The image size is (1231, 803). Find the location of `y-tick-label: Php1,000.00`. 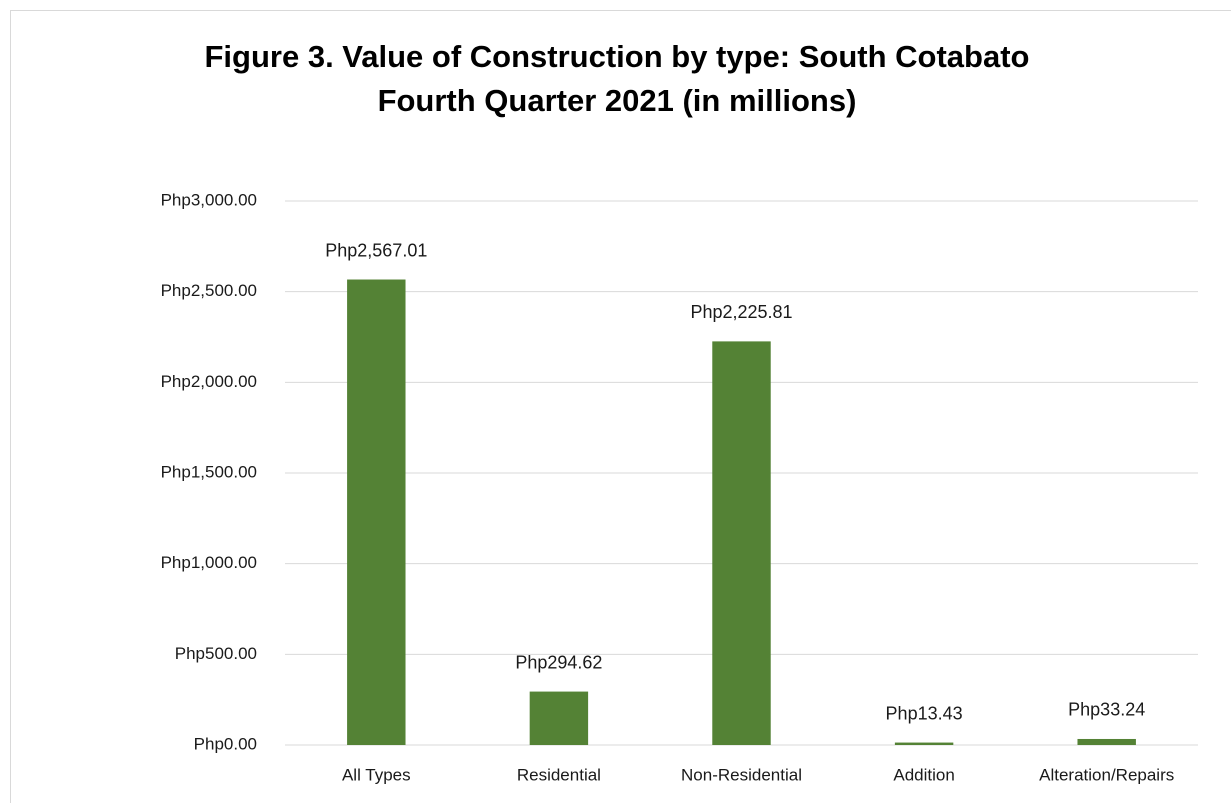

y-tick-label: Php1,000.00 is located at coordinates (209, 562).